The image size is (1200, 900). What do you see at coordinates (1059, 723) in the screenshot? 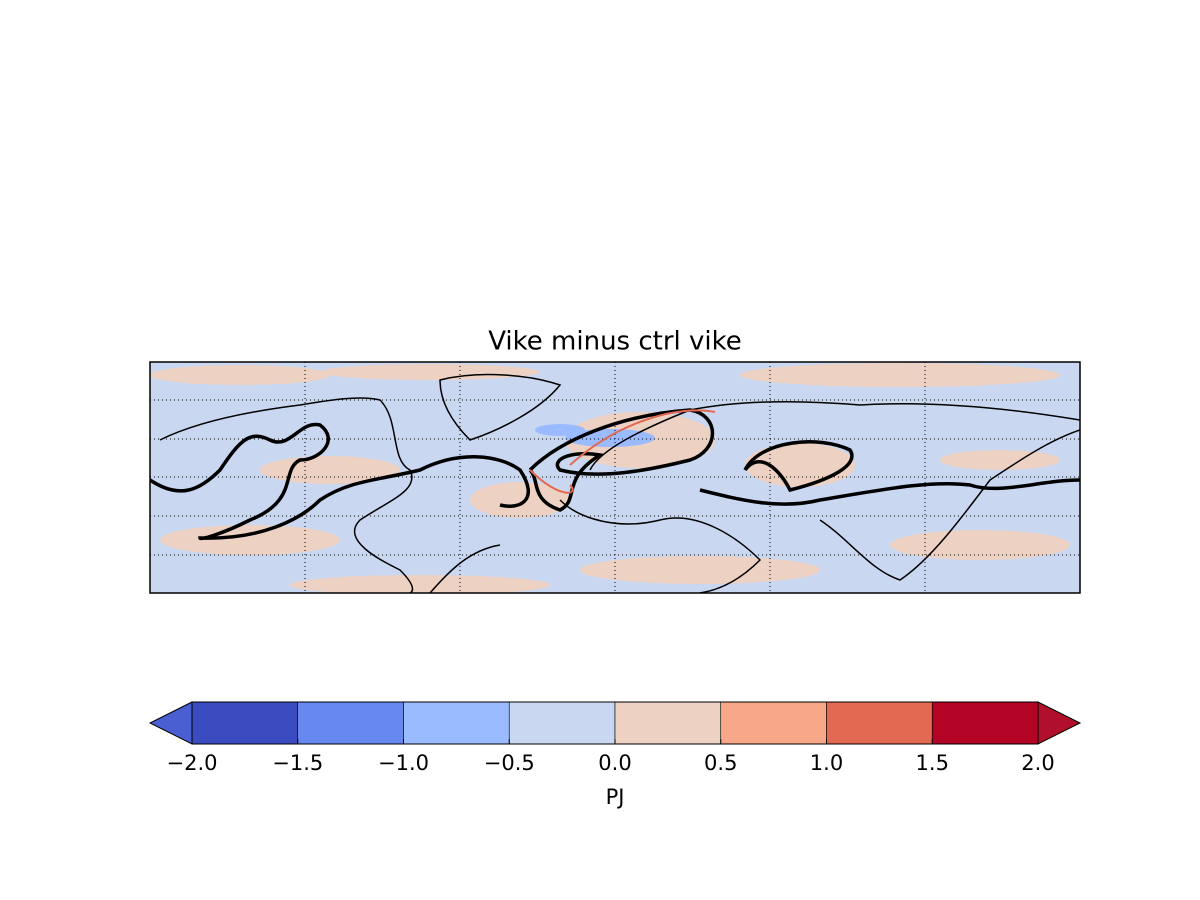
I see `colorbar-extension-max` at bounding box center [1059, 723].